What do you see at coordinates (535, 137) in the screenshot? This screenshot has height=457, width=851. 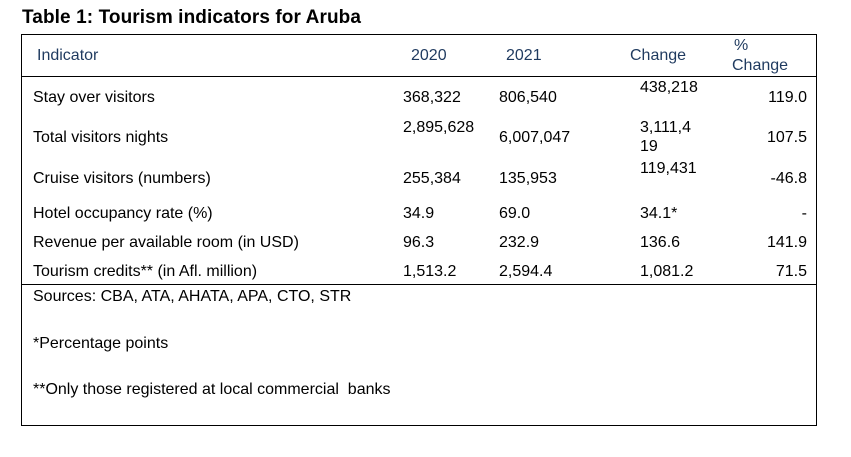 I see `row-2-2021: 6,007,047` at bounding box center [535, 137].